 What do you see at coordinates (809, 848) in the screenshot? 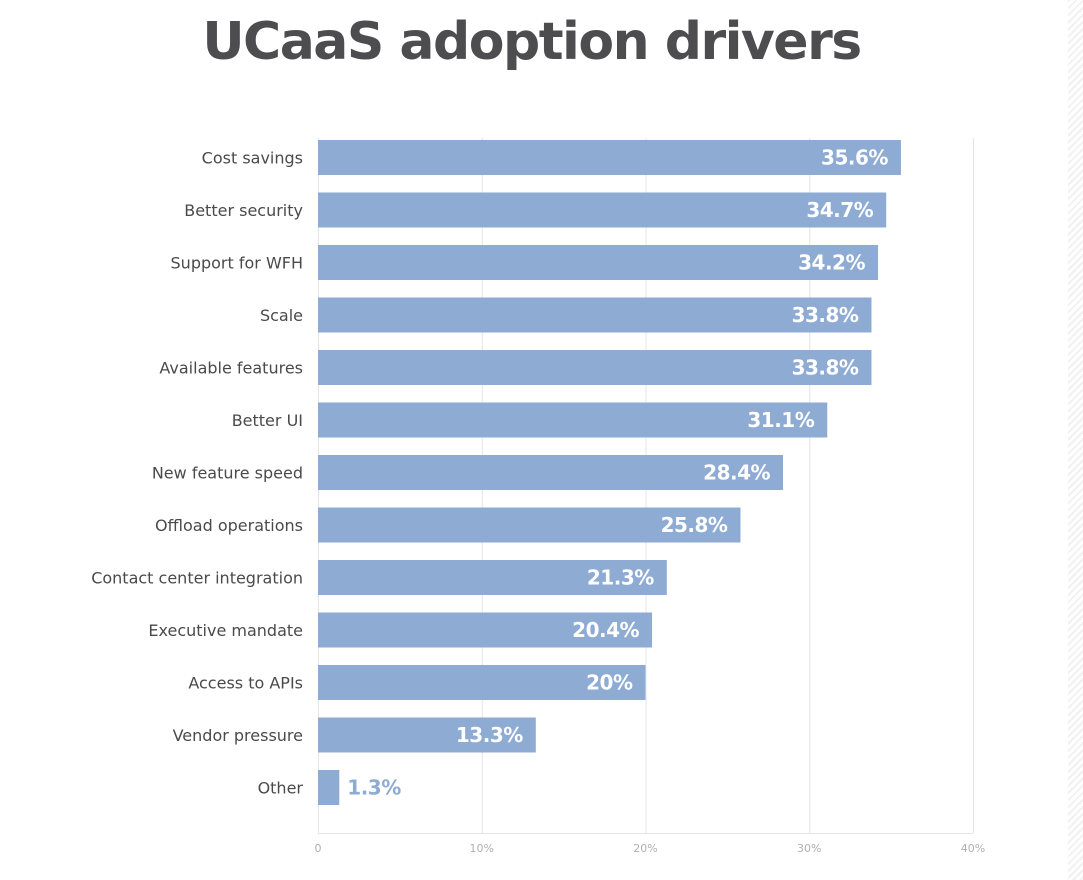
I see `x-tick-label: 30%` at bounding box center [809, 848].